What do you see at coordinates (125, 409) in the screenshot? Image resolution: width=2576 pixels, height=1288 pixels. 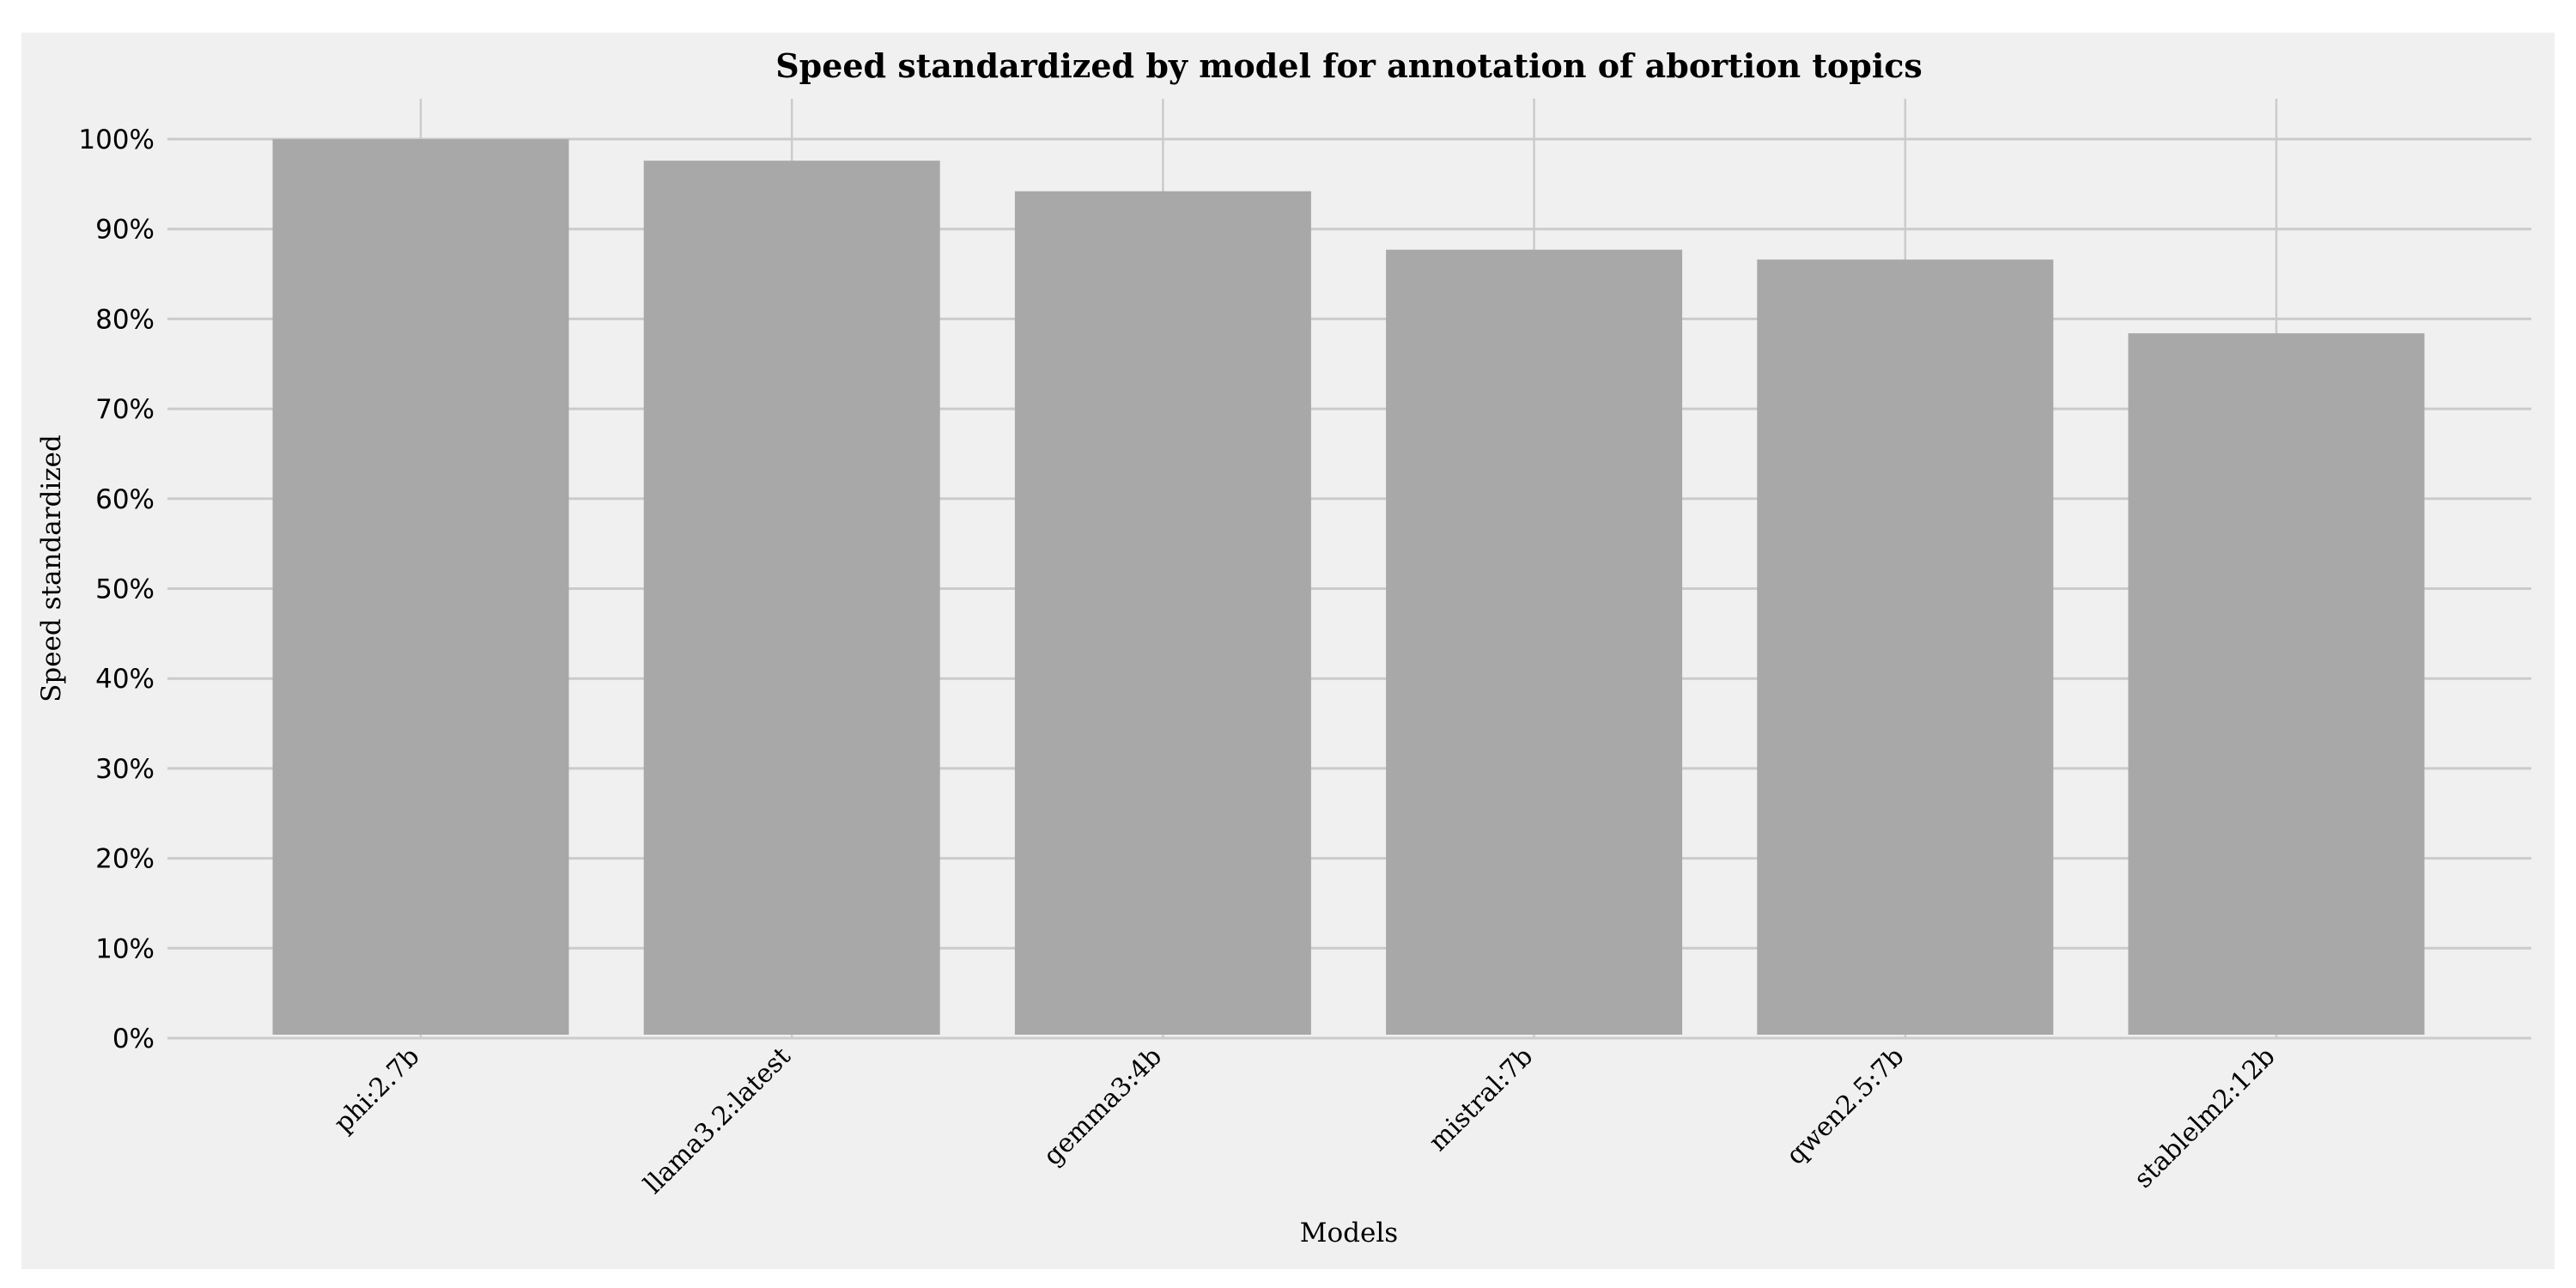 I see `y-tick-label: 70%` at bounding box center [125, 409].